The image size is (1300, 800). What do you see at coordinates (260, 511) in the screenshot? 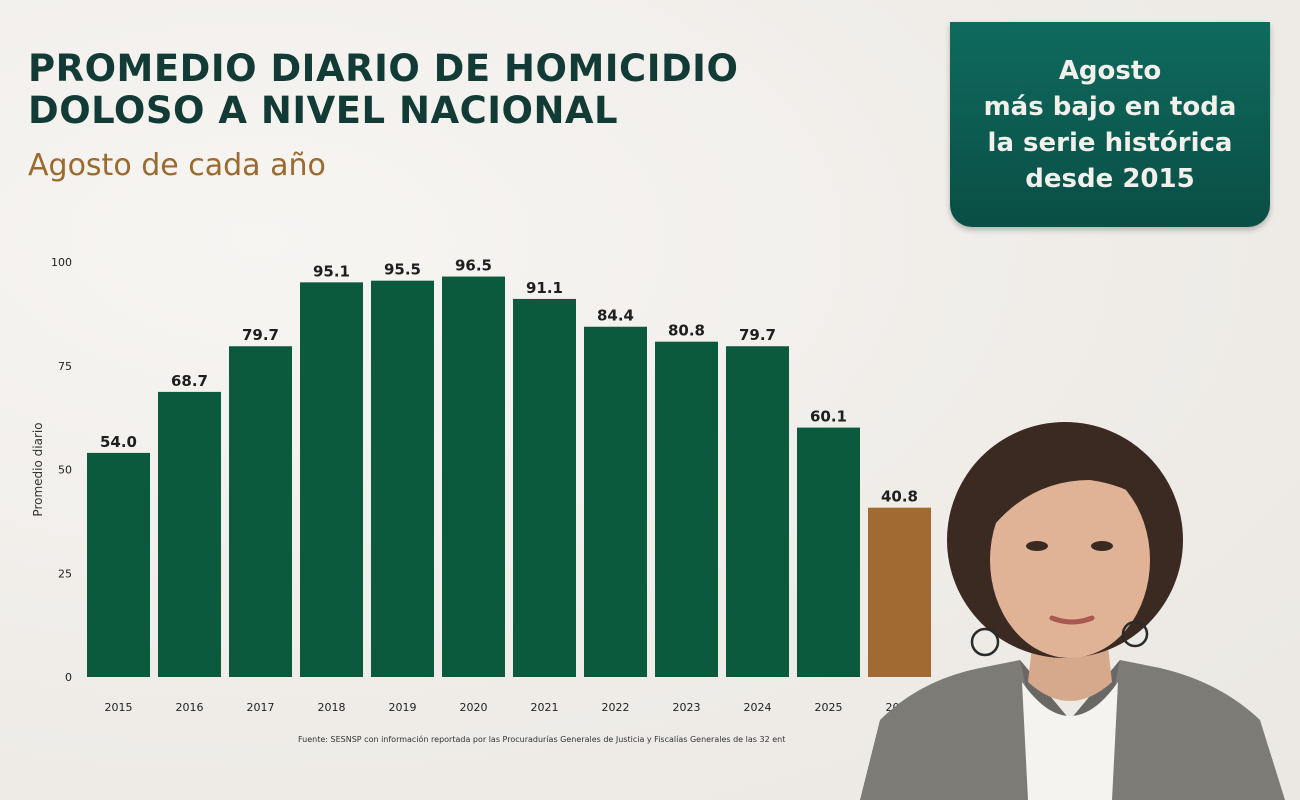
I see `bar-2017` at bounding box center [260, 511].